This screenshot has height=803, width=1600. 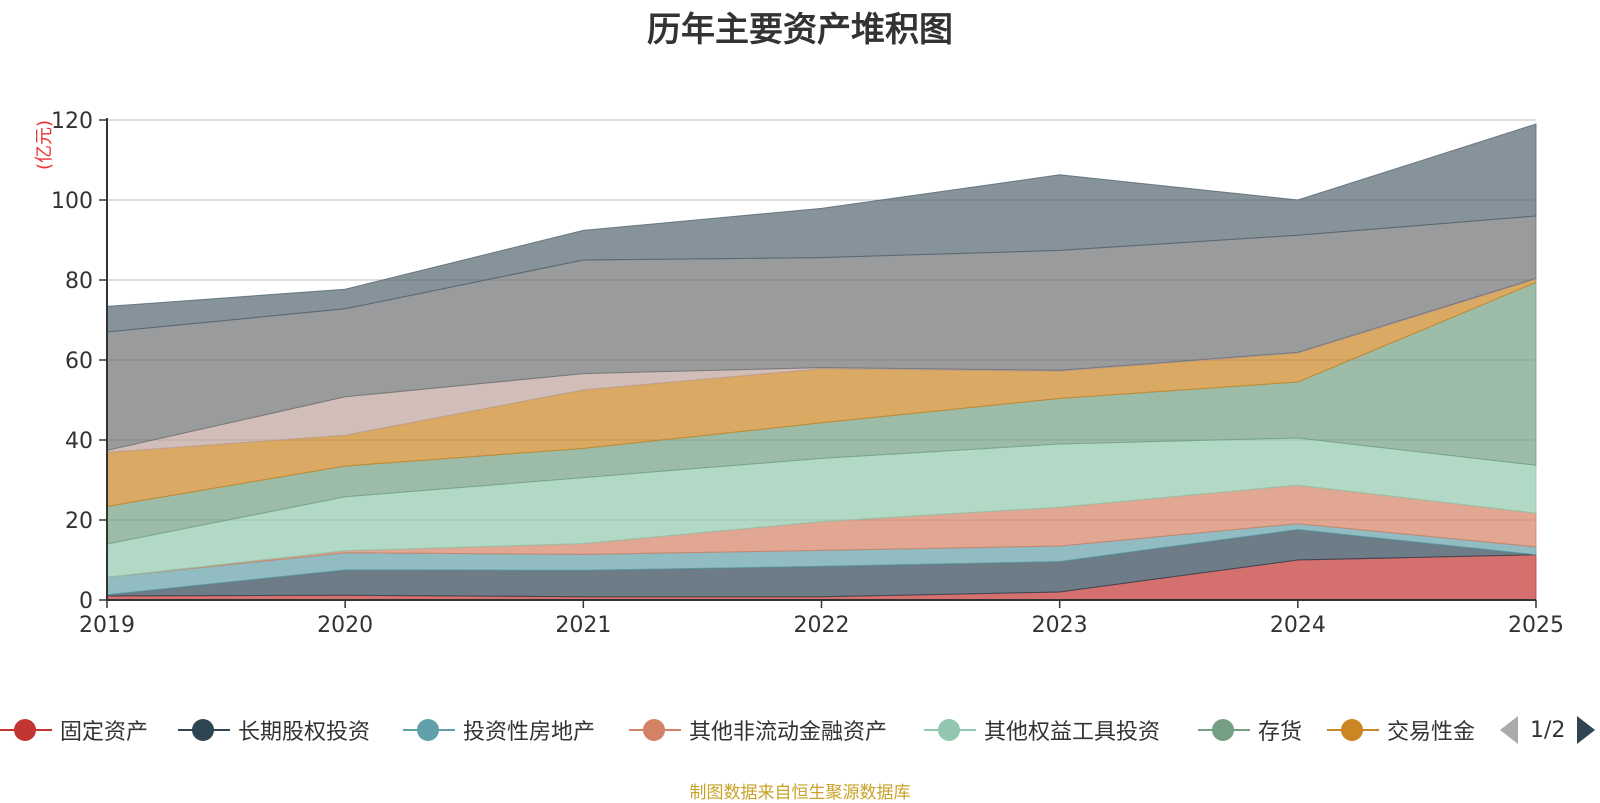 What do you see at coordinates (79, 441) in the screenshot?
I see `y-tick-label: 40` at bounding box center [79, 441].